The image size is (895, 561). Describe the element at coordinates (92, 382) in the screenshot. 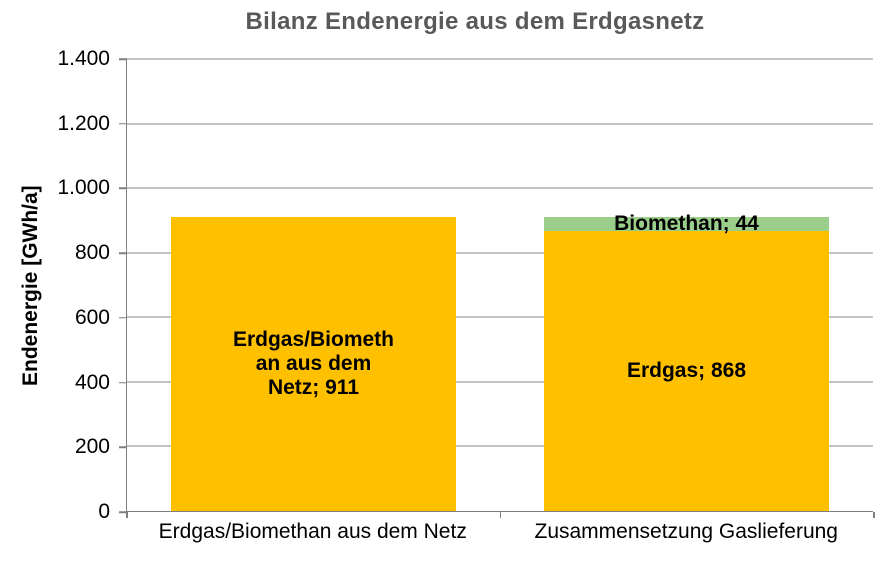

I see `y-tick-label: 400` at that location.